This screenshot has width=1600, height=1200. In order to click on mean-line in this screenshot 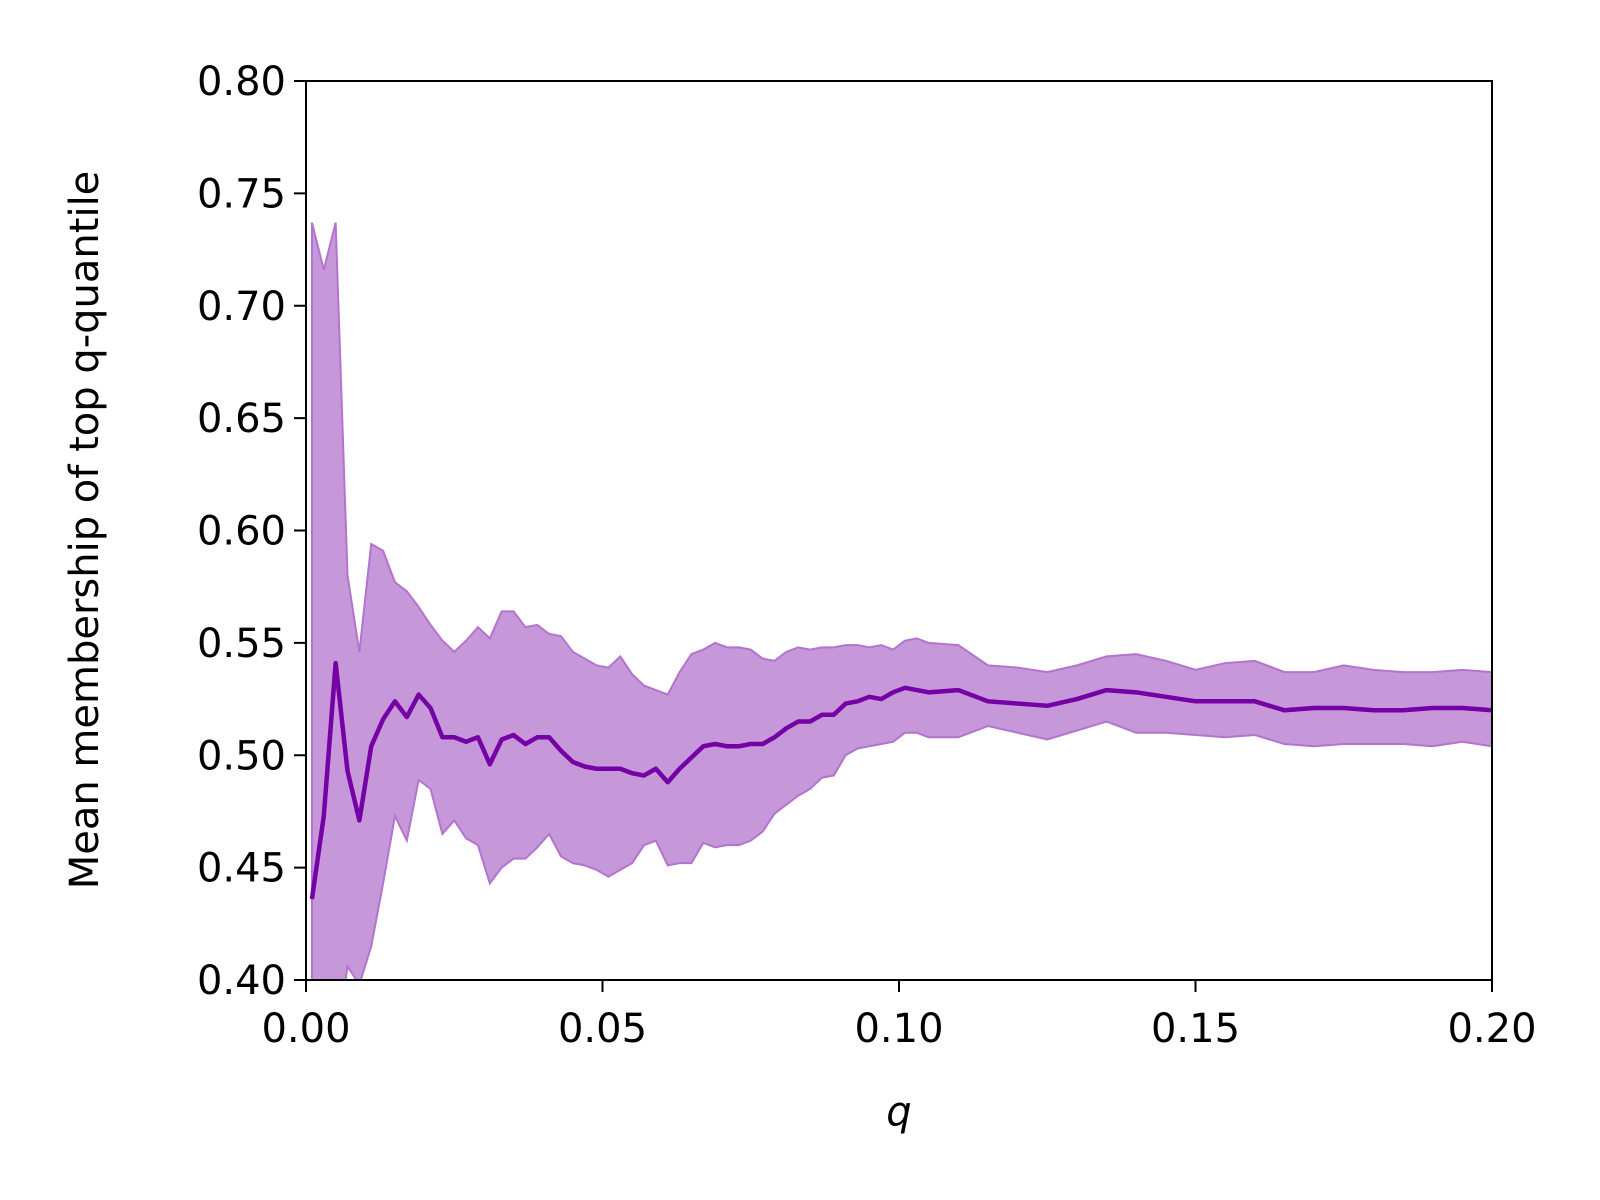, I will do `click(900, 780)`.